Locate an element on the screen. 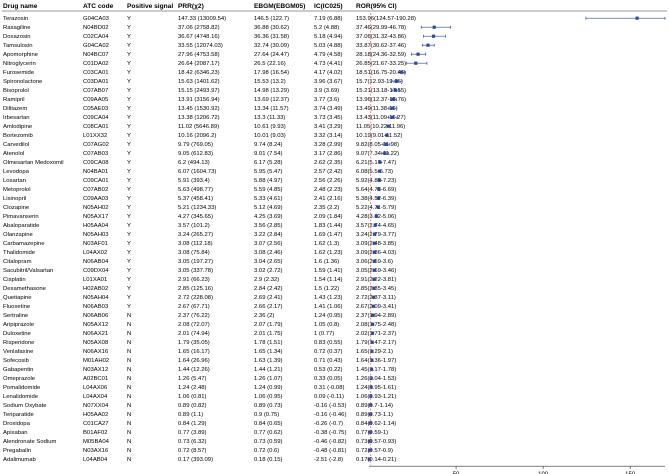 The image size is (669, 474). ebgm-value: 9.01 (7.54) is located at coordinates (268, 154).